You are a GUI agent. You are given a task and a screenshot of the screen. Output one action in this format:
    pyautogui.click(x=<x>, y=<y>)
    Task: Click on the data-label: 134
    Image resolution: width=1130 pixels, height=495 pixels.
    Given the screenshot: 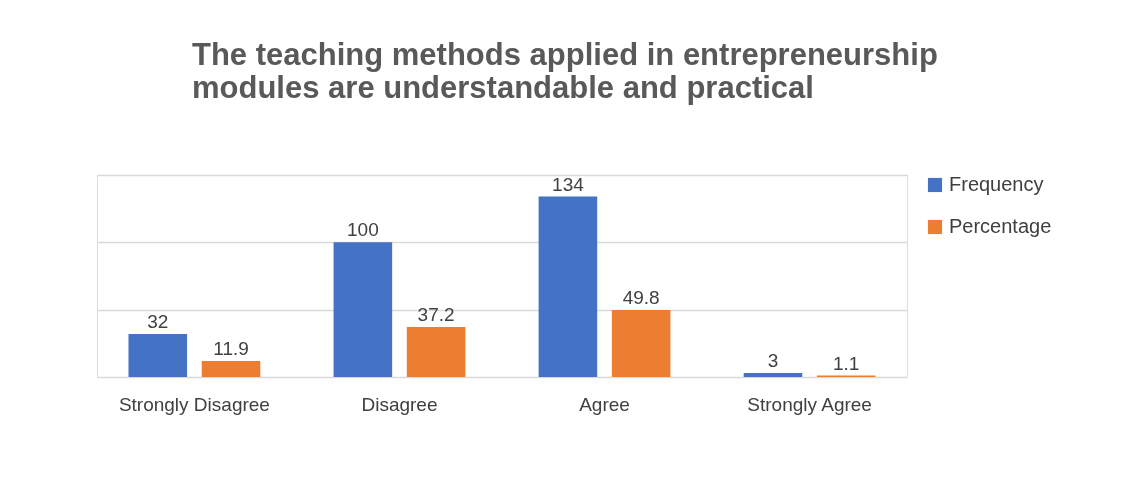 What is the action you would take?
    pyautogui.click(x=568, y=184)
    